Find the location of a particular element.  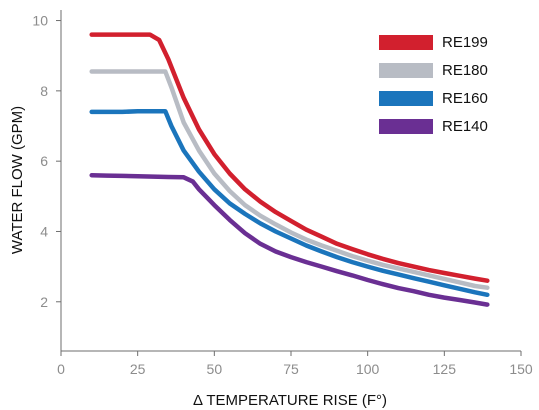

y-tick-label: 6 is located at coordinates (44, 161).